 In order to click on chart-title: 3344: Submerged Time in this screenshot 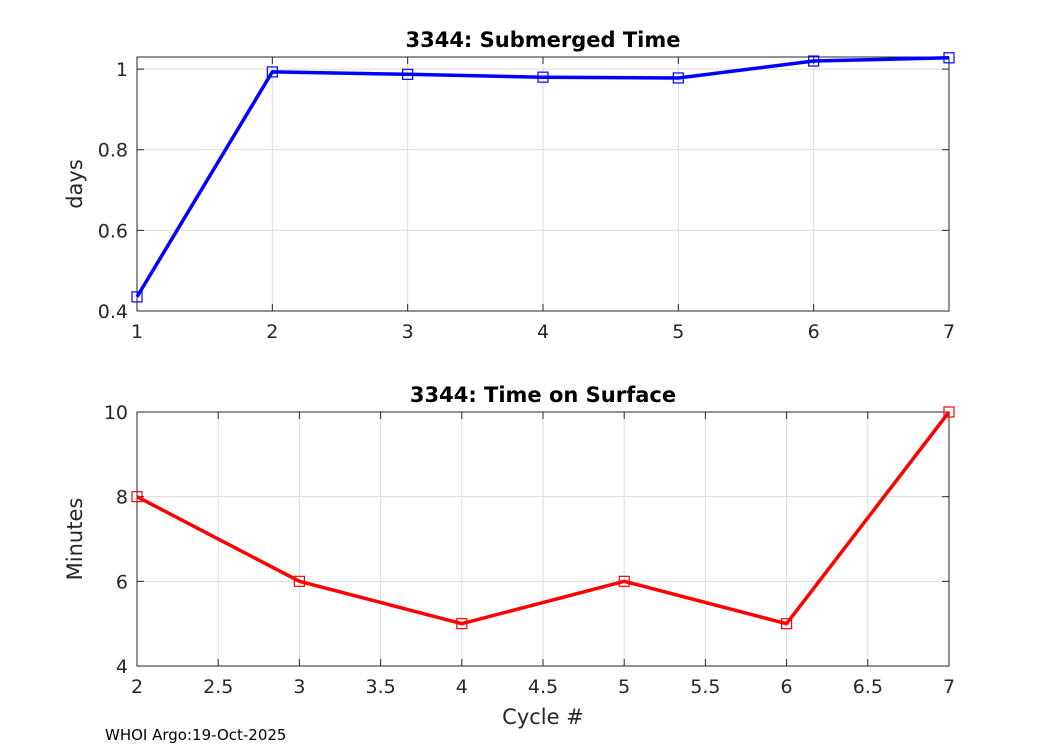, I will do `click(542, 40)`.